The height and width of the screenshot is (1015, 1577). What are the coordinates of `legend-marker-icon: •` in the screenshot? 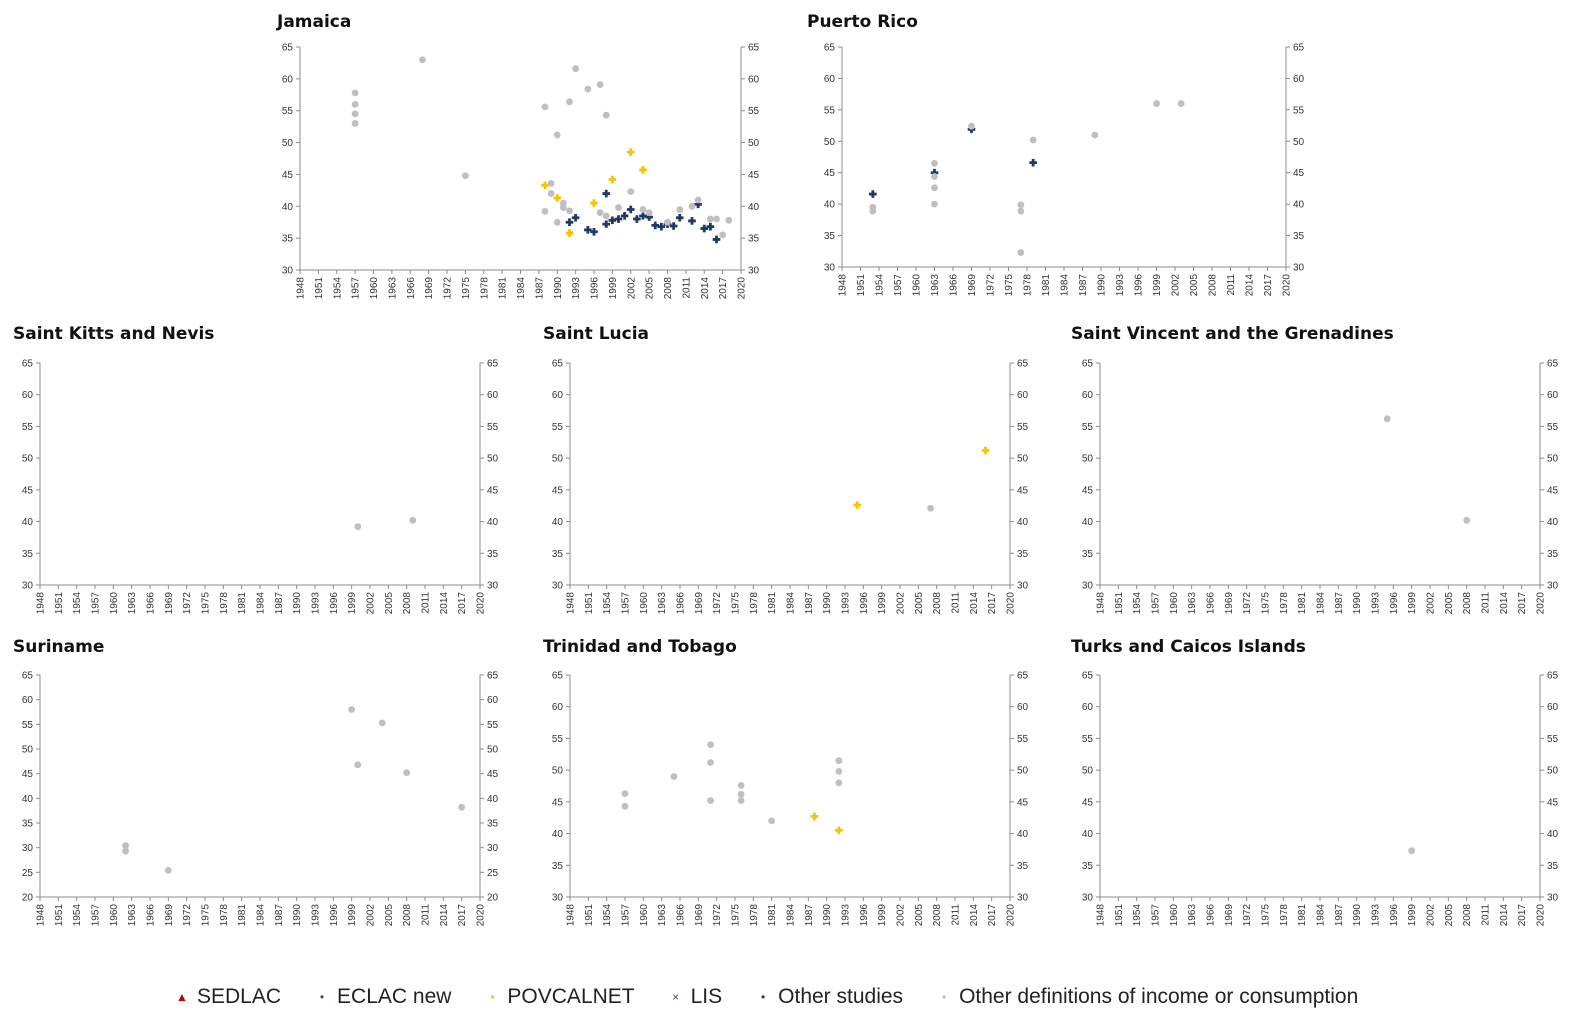 It's located at (763, 997).